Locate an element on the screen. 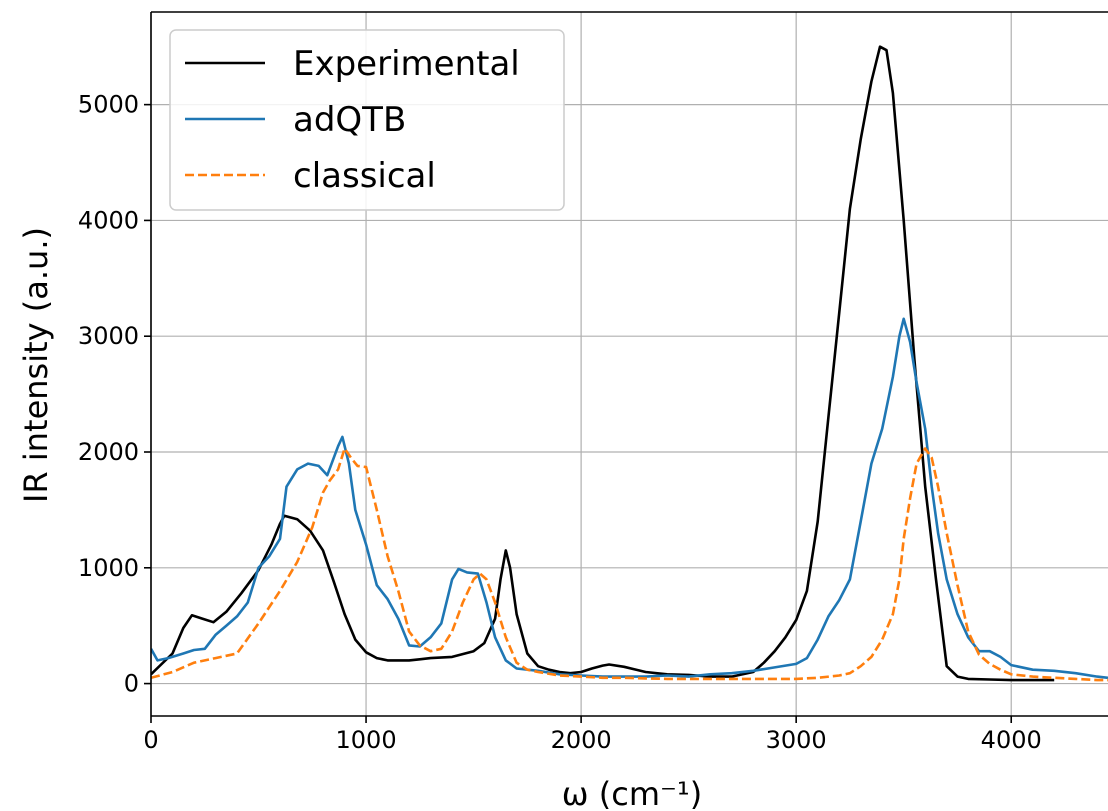 The height and width of the screenshot is (811, 1108). x-tick-label: 3000 is located at coordinates (796, 740).